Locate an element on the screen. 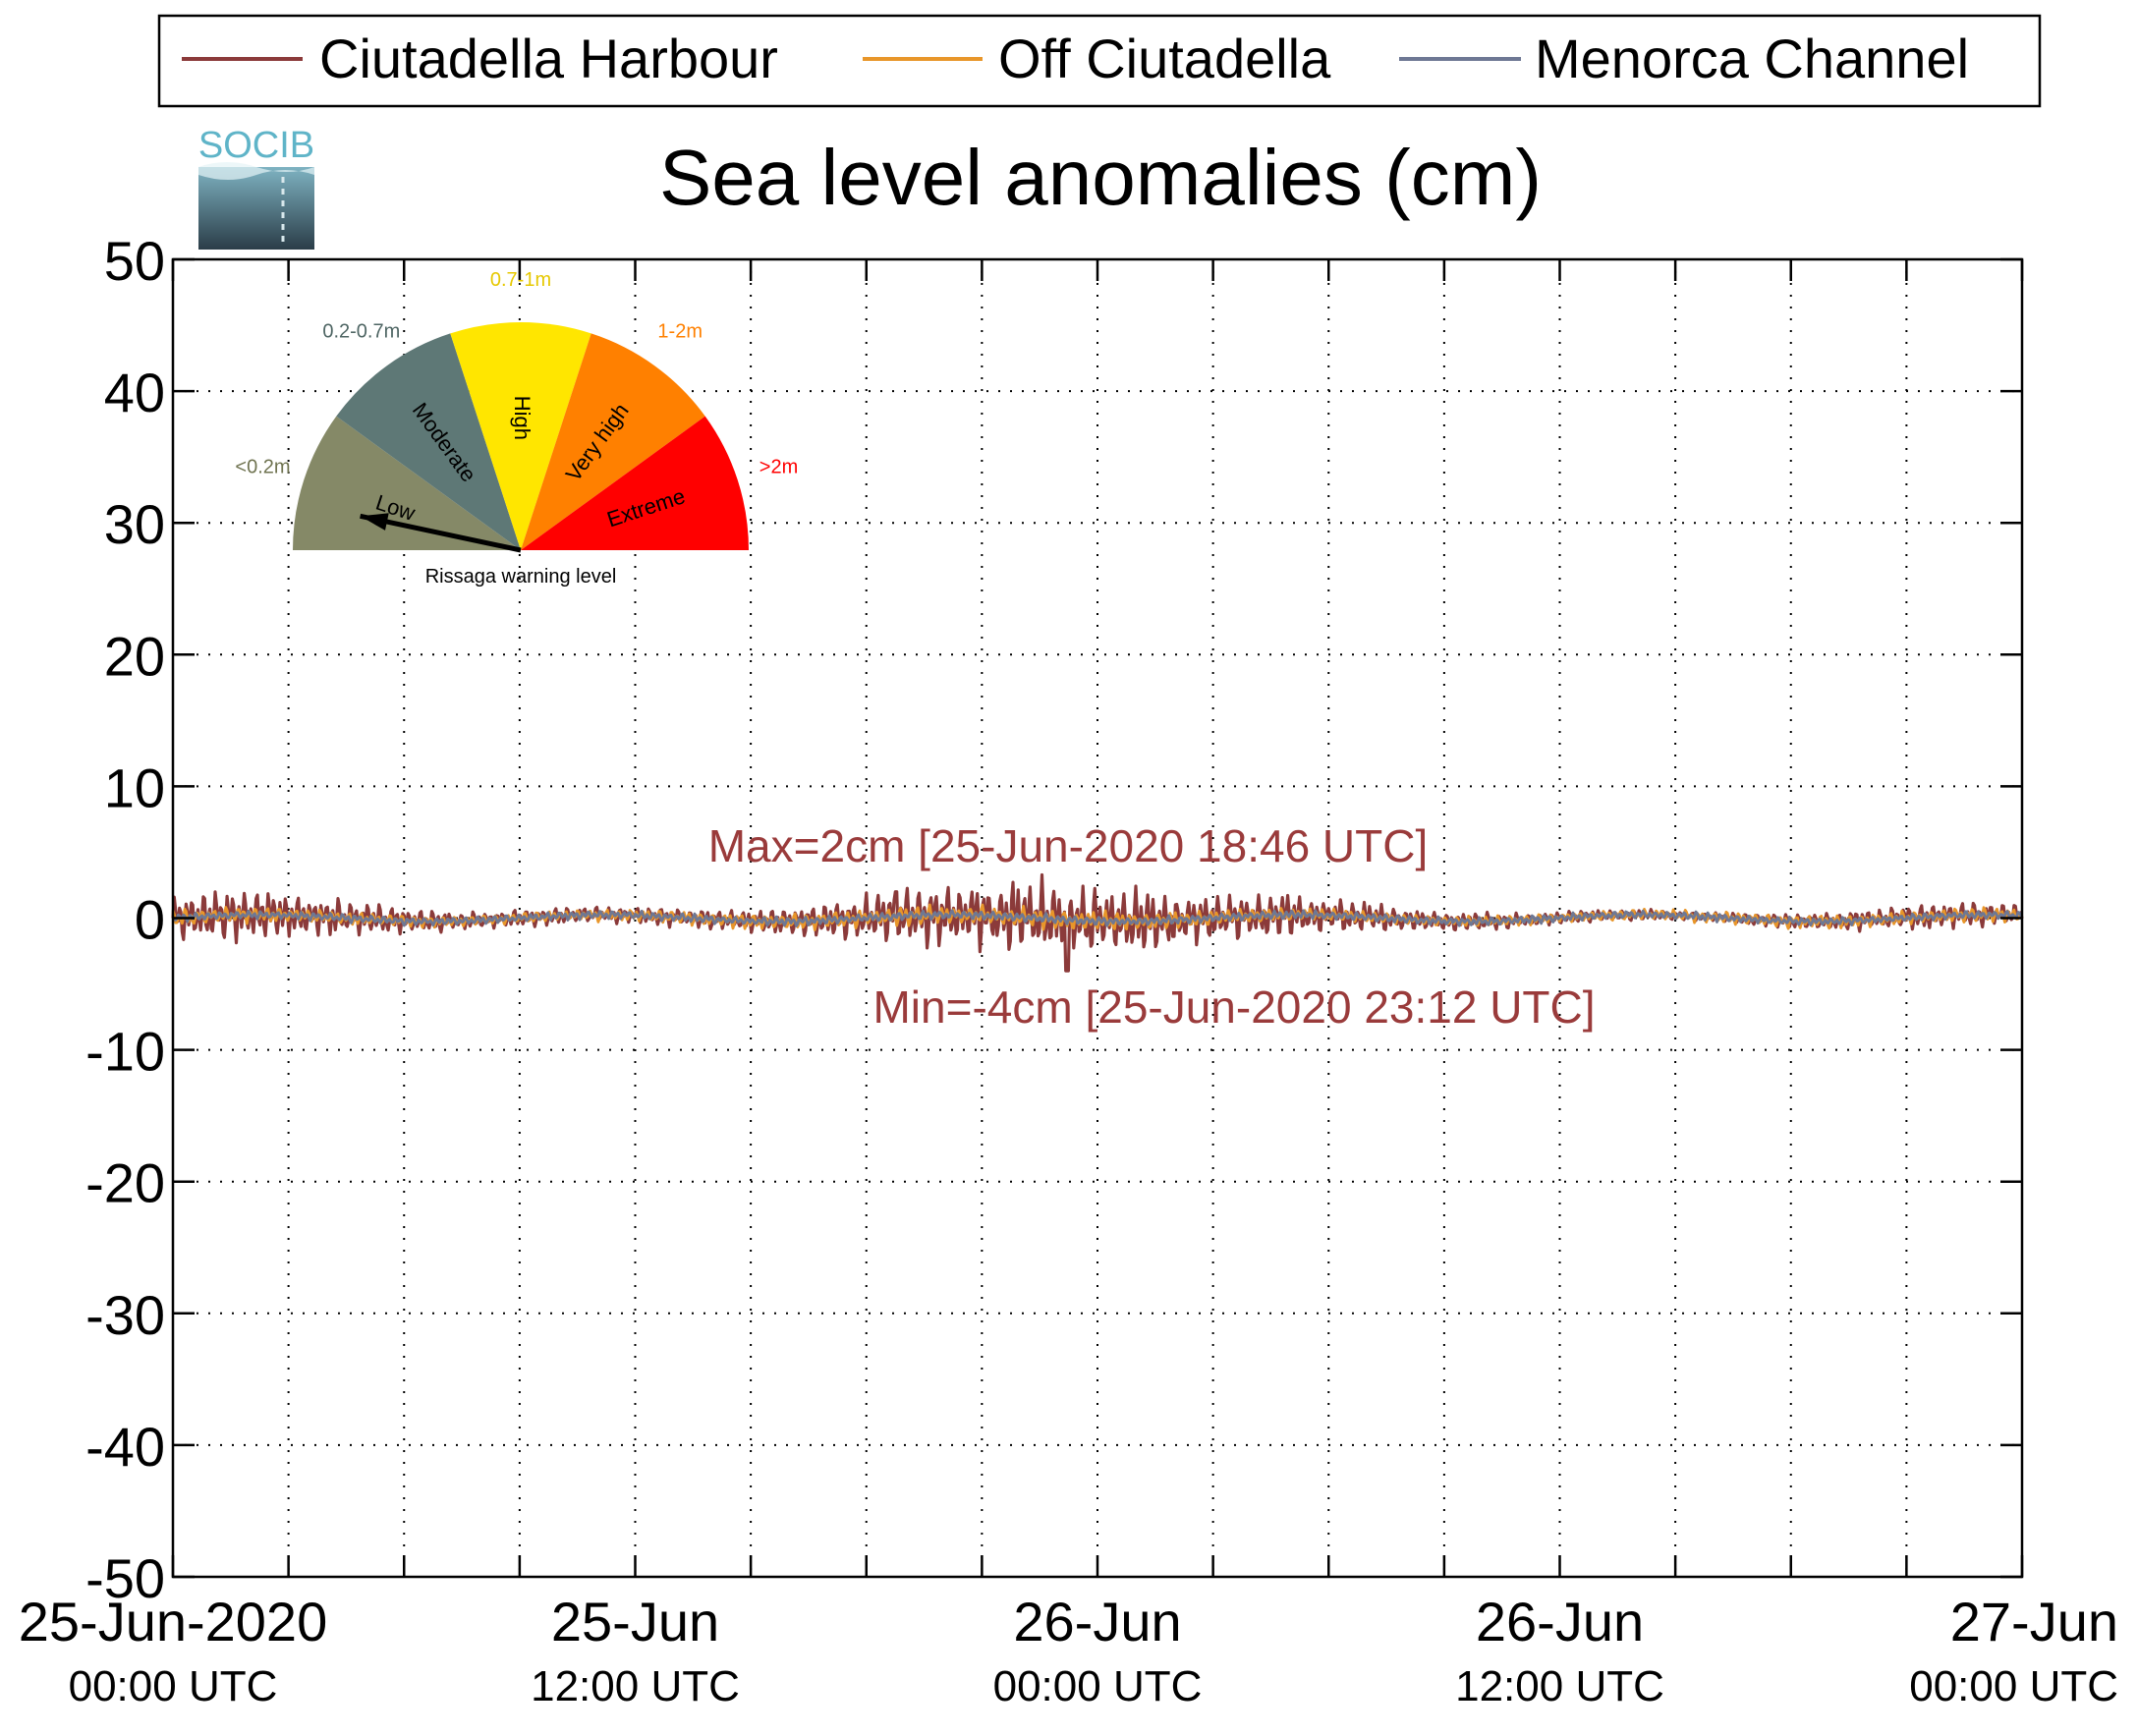 The image size is (2137, 1736). legend-label-ciutadella-harbour: Ciutadella Harbour is located at coordinates (548, 58).